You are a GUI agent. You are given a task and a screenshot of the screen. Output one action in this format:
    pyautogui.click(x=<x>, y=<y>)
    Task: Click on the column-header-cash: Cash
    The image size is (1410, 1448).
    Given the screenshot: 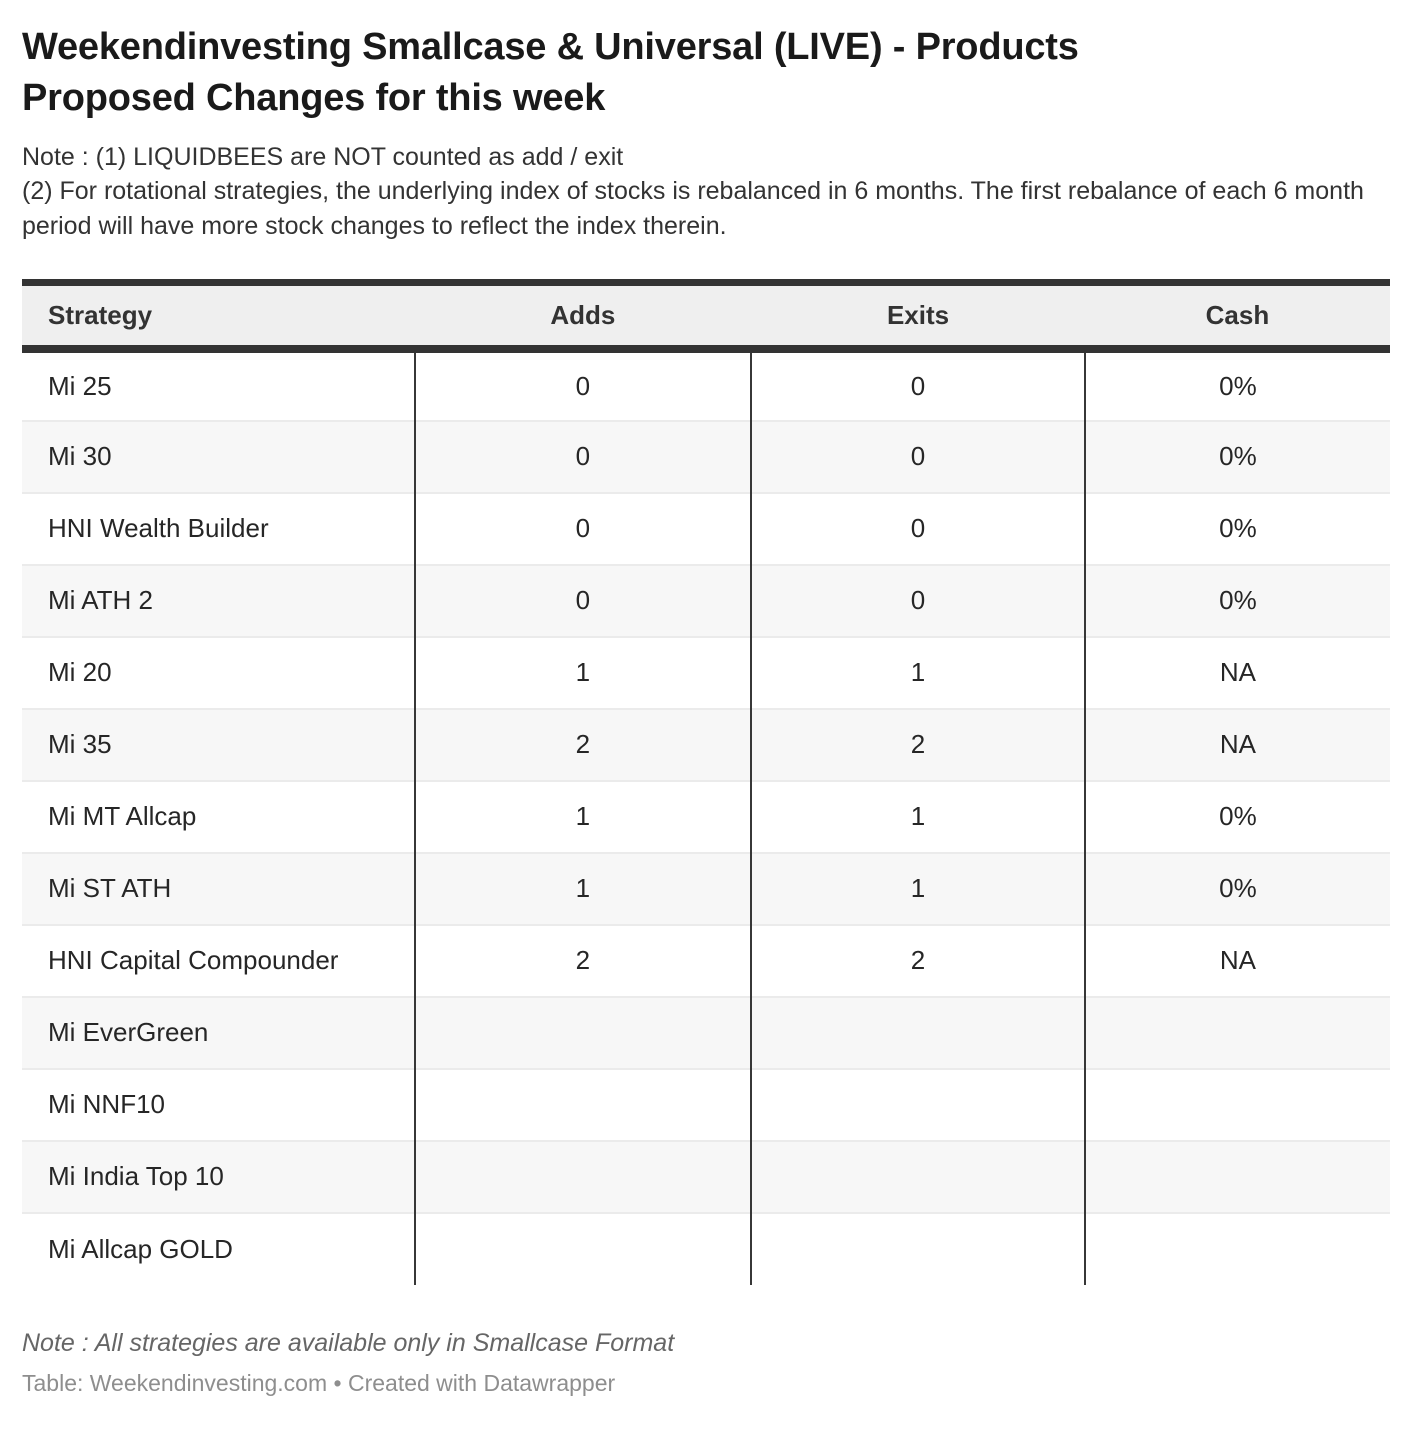 What is the action you would take?
    pyautogui.click(x=1237, y=316)
    